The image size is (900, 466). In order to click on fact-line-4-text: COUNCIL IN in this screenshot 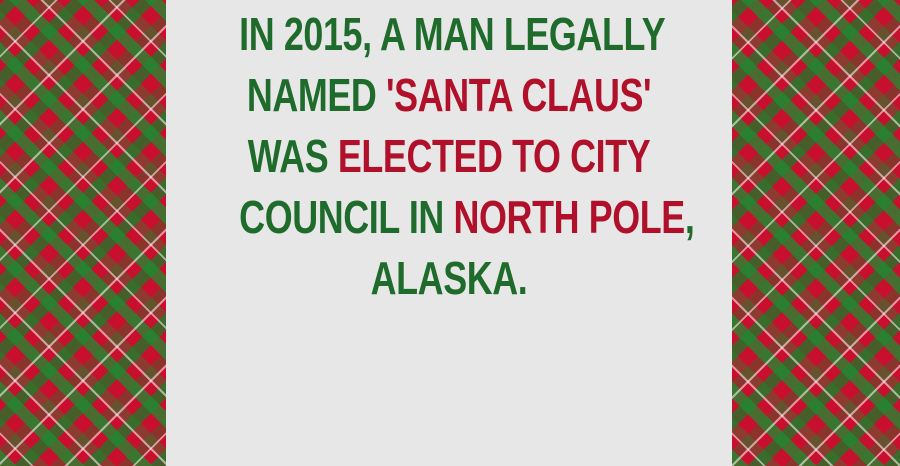, I will do `click(346, 217)`.